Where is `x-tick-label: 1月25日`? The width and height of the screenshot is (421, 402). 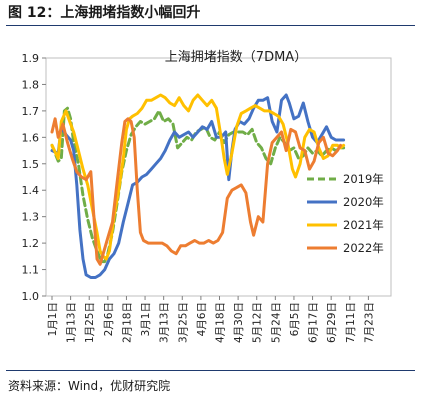 x-tick-label: 1月25日 is located at coordinates (90, 322).